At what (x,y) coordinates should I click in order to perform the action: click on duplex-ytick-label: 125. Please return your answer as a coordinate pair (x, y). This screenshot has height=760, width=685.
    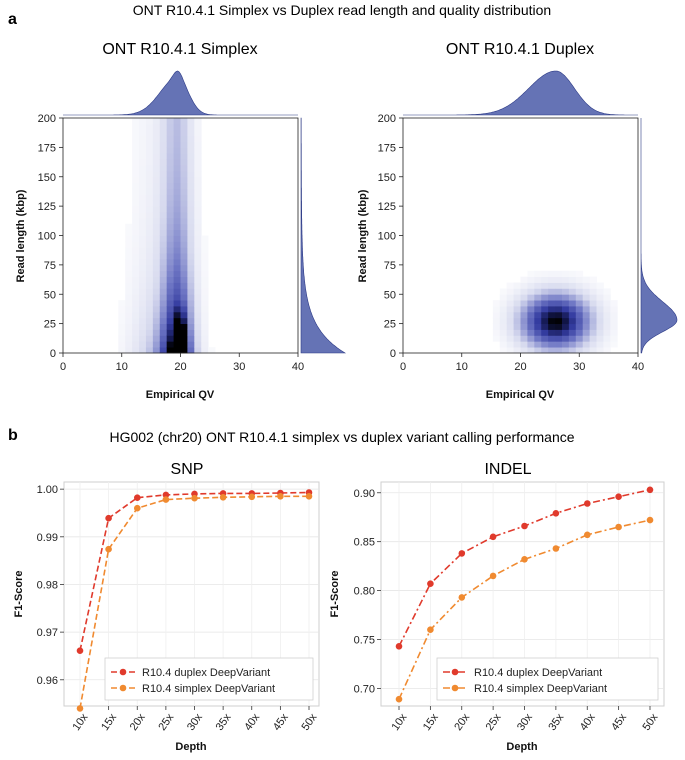
    Looking at the image, I should click on (387, 207).